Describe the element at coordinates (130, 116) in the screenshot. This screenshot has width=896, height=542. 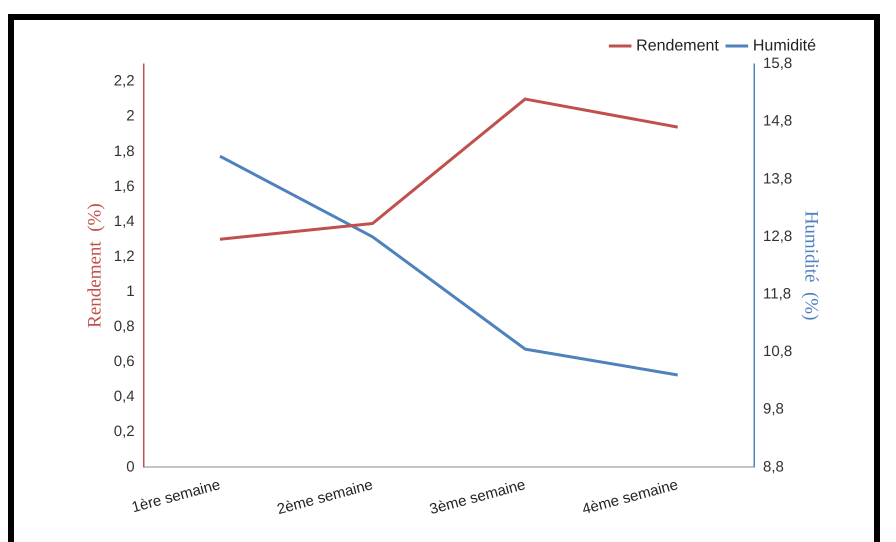
I see `y-tick-label: 2` at that location.